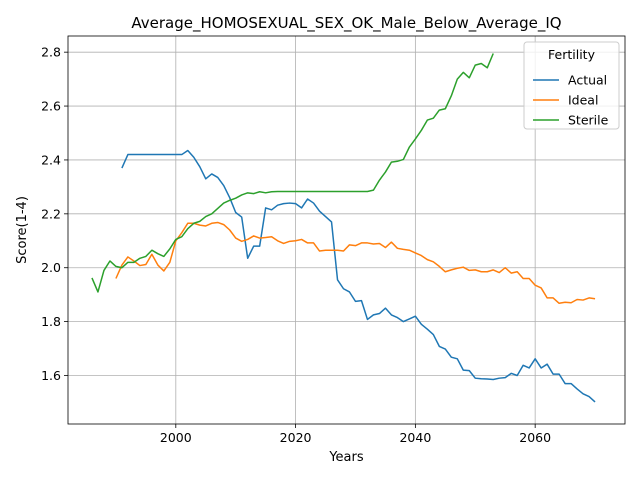 The image size is (640, 480). Describe the element at coordinates (587, 80) in the screenshot. I see `legend-label-actual: Actual` at that location.